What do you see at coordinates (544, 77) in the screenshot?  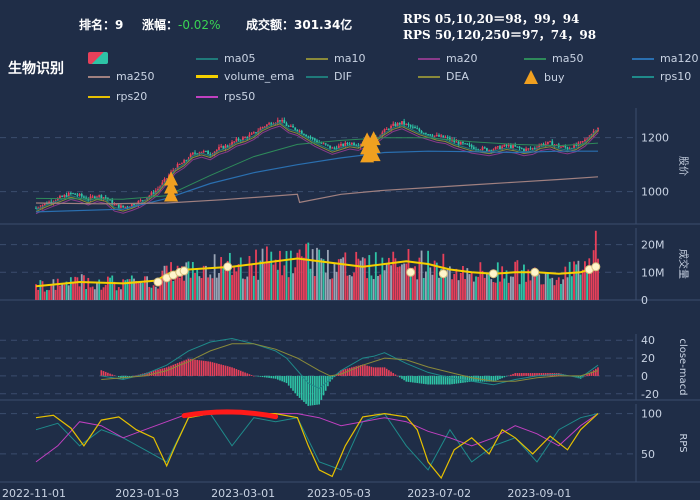 I see `legend-item-buy: buy` at bounding box center [544, 77].